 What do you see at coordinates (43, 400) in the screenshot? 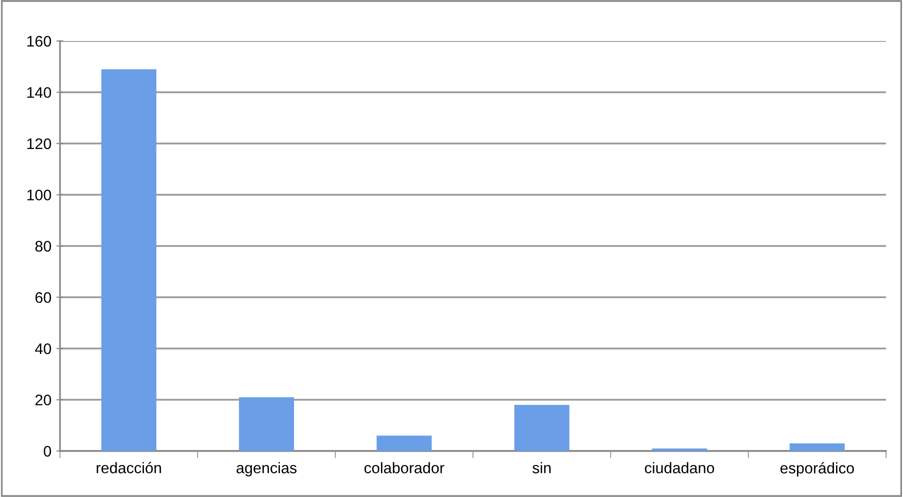
I see `y-tick-label: 20` at bounding box center [43, 400].